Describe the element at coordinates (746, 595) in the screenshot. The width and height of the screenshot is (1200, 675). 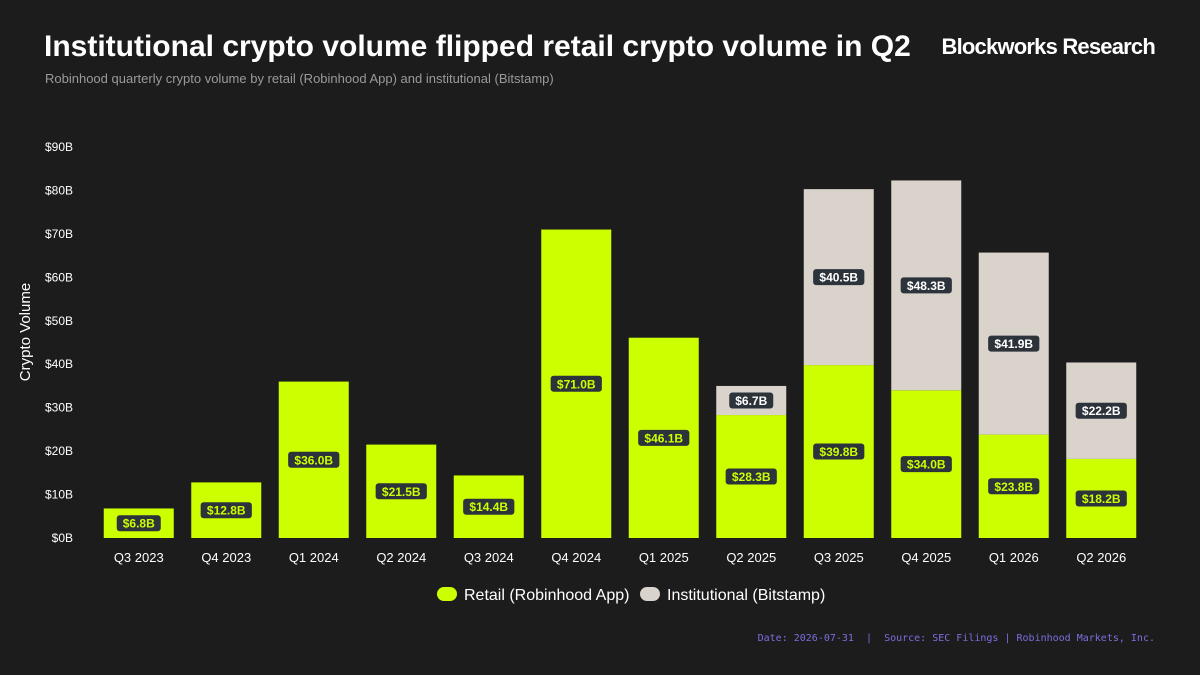
I see `legend-label-institutional: Institutional (Bitstamp)` at that location.